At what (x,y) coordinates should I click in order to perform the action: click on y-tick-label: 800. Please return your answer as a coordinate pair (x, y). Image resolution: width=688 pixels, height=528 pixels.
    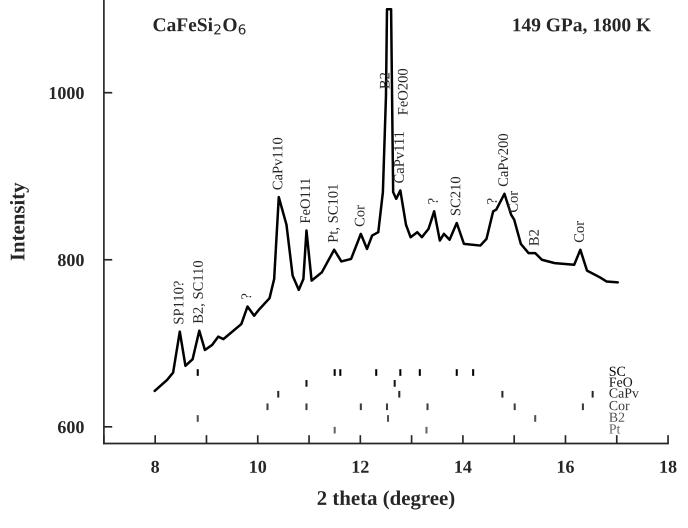
    Looking at the image, I should click on (71, 260).